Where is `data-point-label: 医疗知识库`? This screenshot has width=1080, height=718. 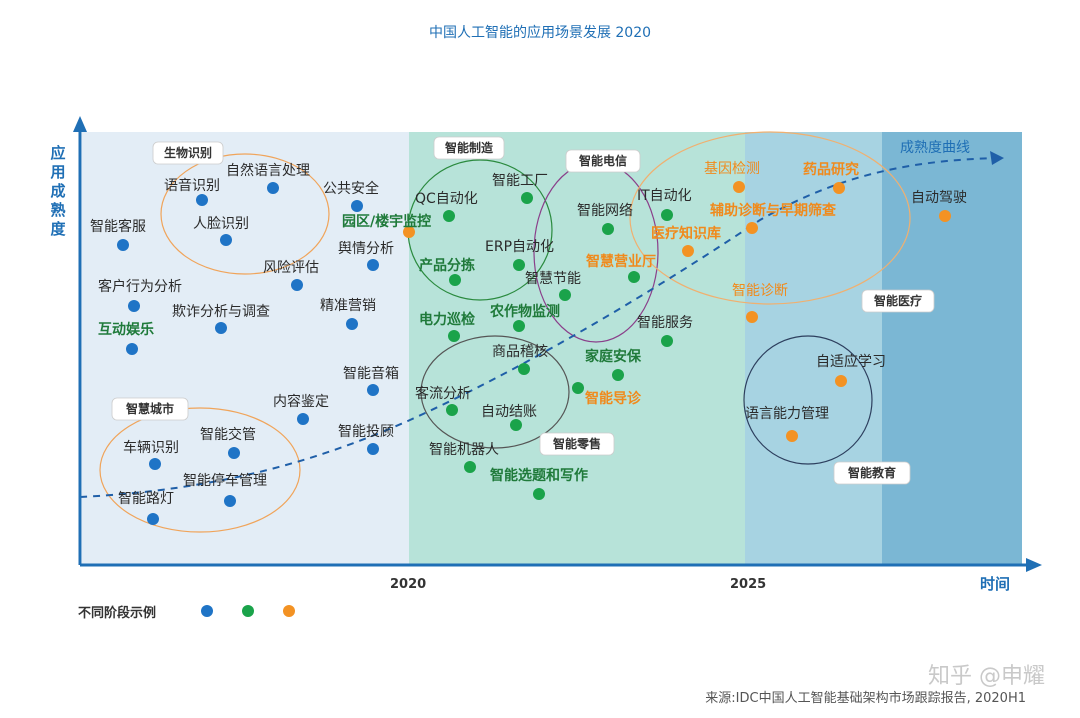
data-point-label: 医疗知识库 is located at coordinates (686, 233).